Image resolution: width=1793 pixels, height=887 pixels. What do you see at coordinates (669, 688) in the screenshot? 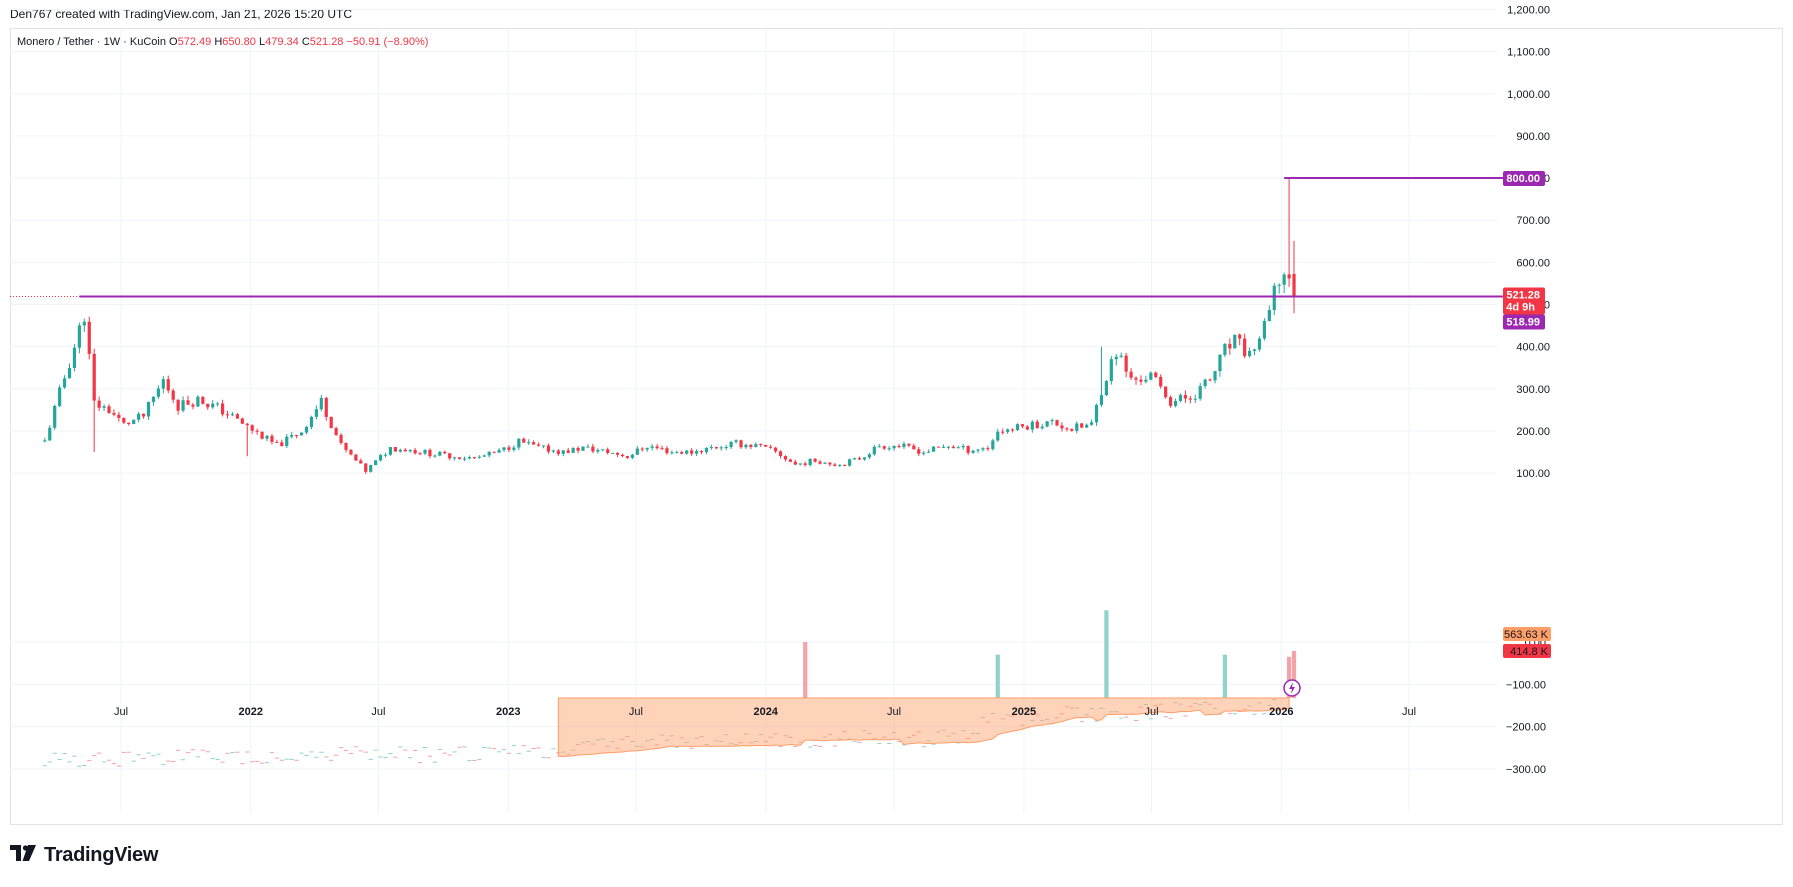
I see `volume-bars` at bounding box center [669, 688].